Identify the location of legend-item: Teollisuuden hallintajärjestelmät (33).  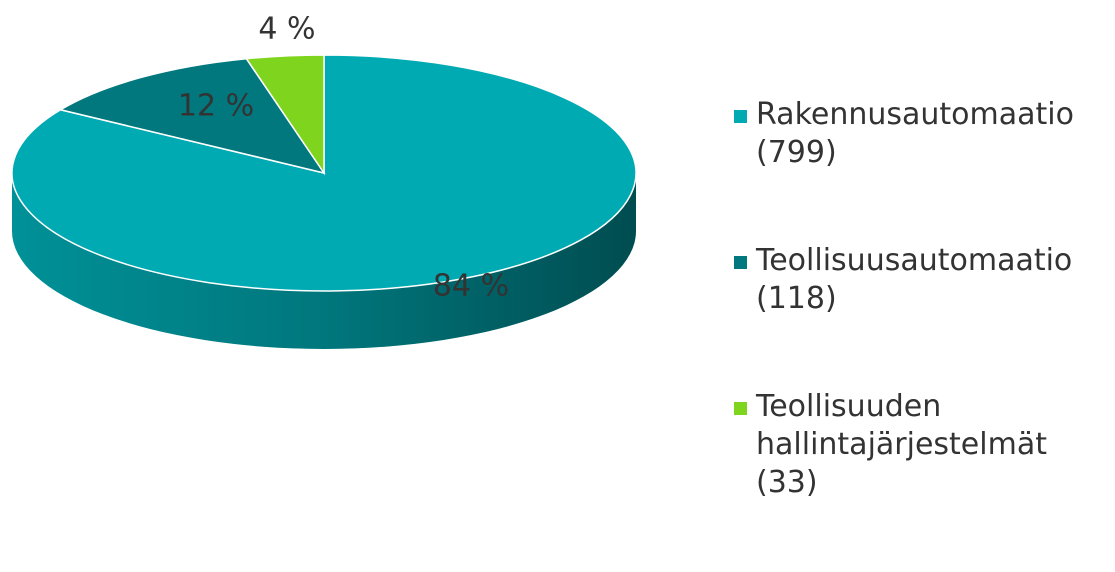
(920, 445).